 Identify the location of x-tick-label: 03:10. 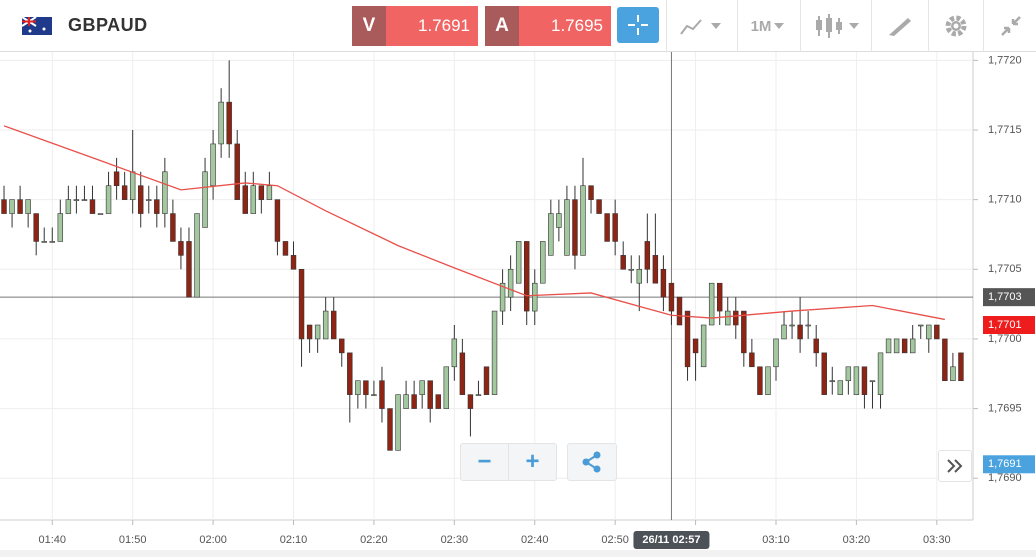
(776, 540).